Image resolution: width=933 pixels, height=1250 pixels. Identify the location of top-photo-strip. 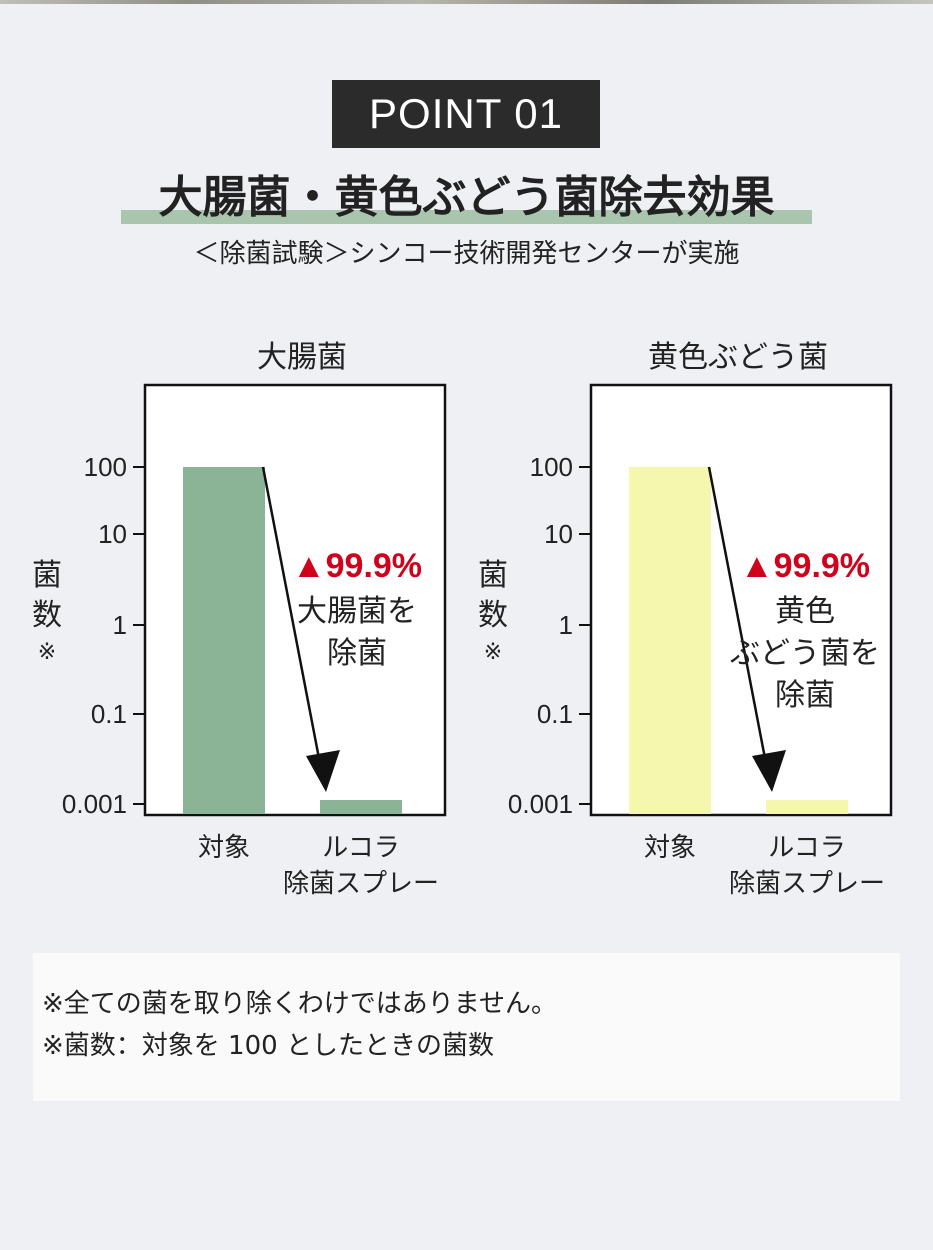
(466, 2).